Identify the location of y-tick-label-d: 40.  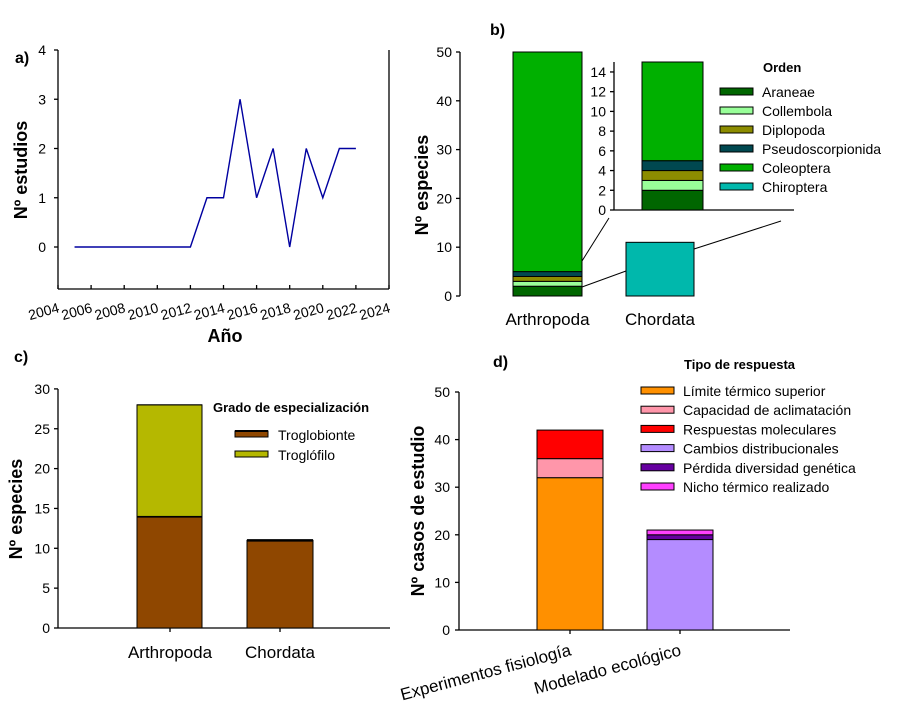
(442, 440).